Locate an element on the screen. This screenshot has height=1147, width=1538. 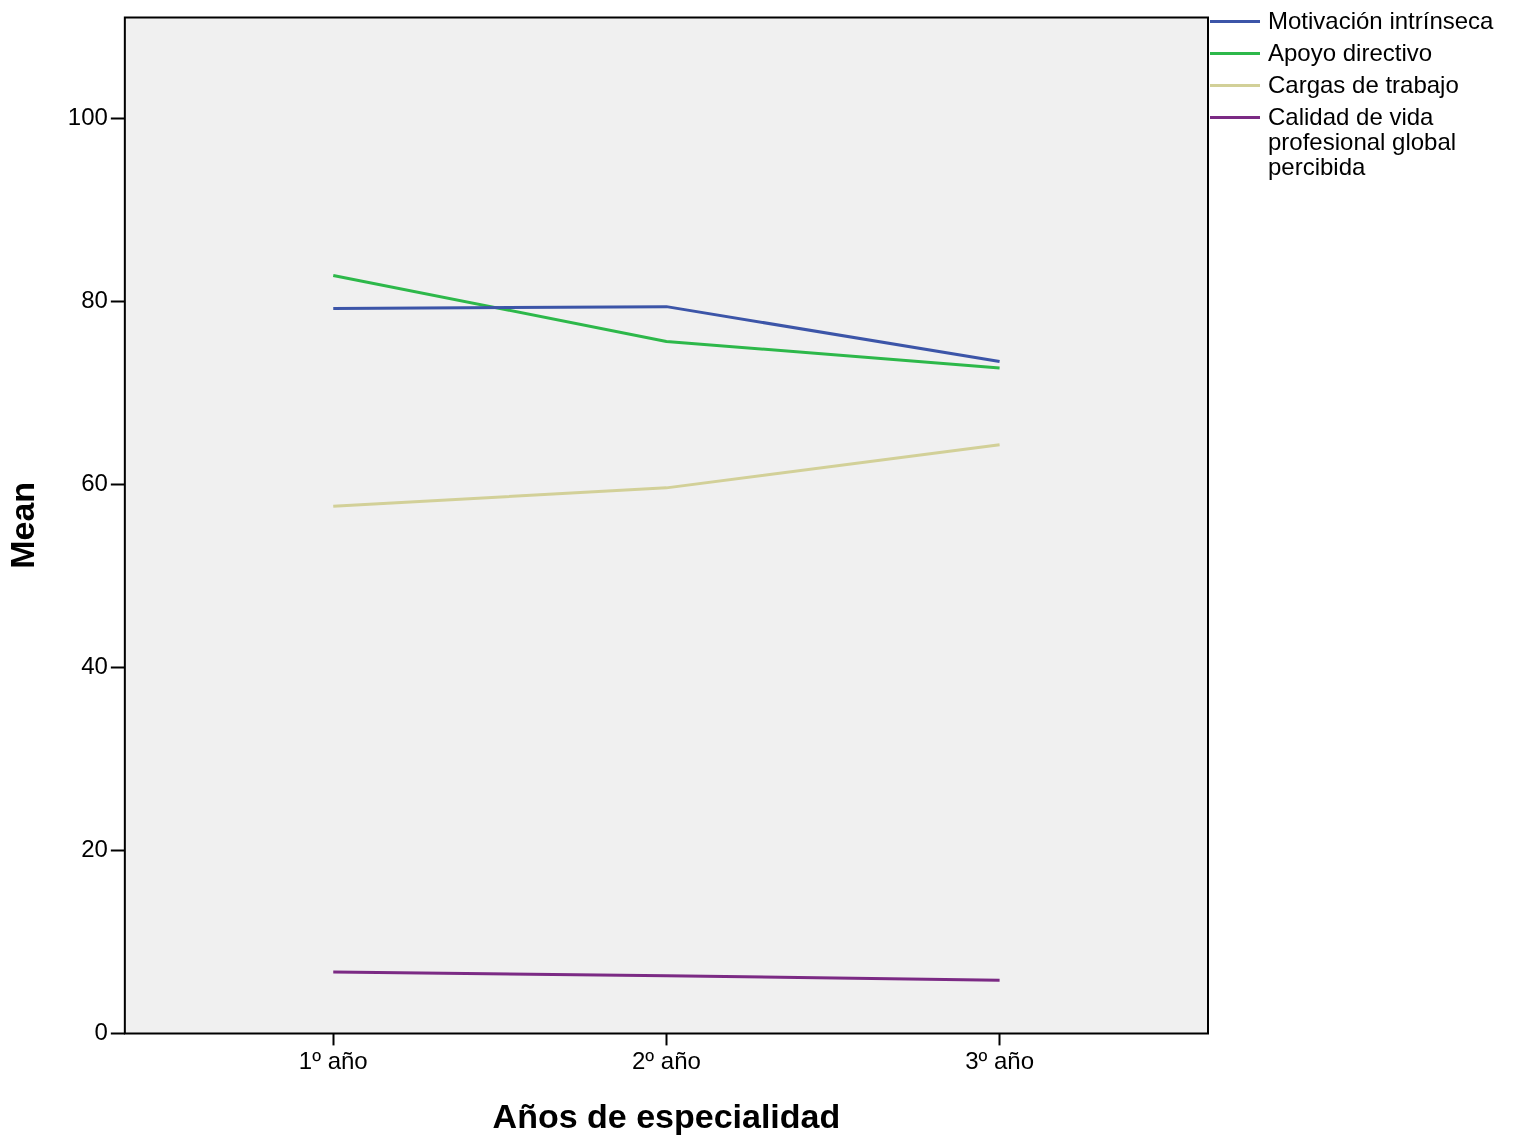
x-tick-label: 2º año is located at coordinates (666, 1061).